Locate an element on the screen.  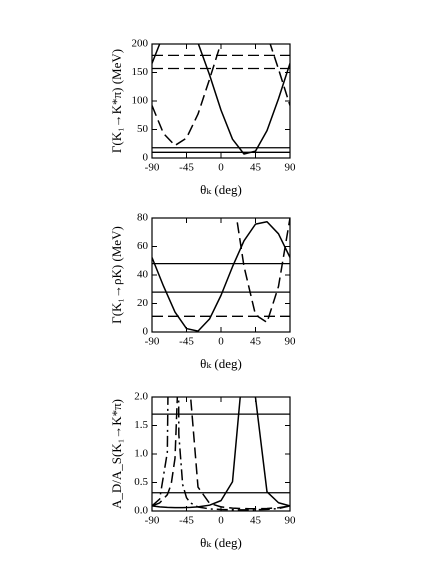
y-tick-label: 100 is located at coordinates (140, 101).